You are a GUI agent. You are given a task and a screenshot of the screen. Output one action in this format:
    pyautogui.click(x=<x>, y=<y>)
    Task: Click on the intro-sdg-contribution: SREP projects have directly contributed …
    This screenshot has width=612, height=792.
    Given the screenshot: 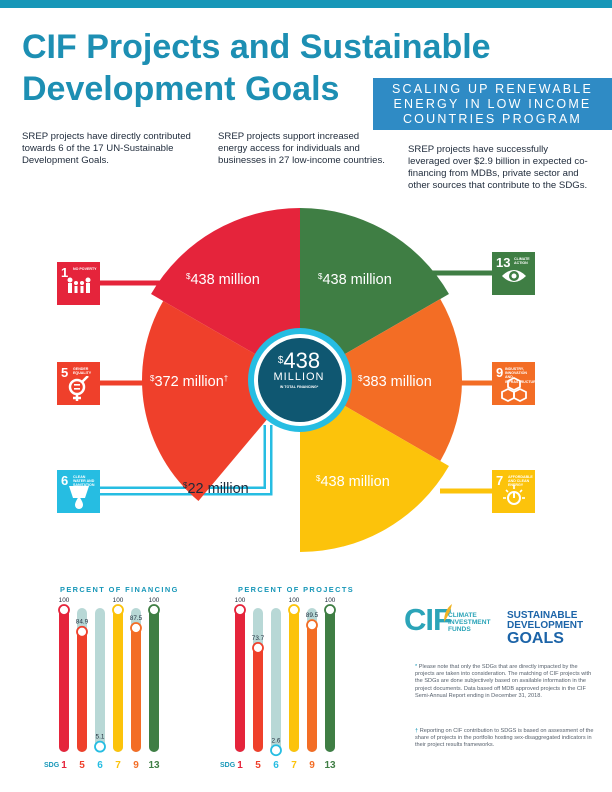 What is the action you would take?
    pyautogui.click(x=106, y=148)
    